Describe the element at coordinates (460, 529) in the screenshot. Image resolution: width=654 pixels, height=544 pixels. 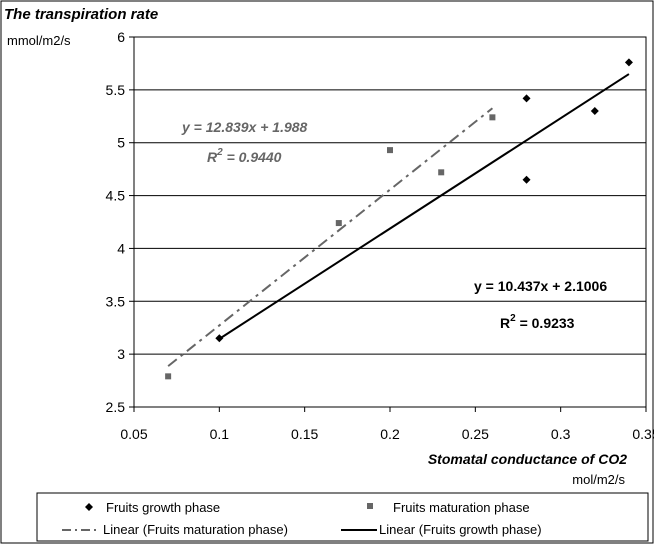
I see `legend-label-growth-trend: Linear (Fruits growth phase)` at that location.